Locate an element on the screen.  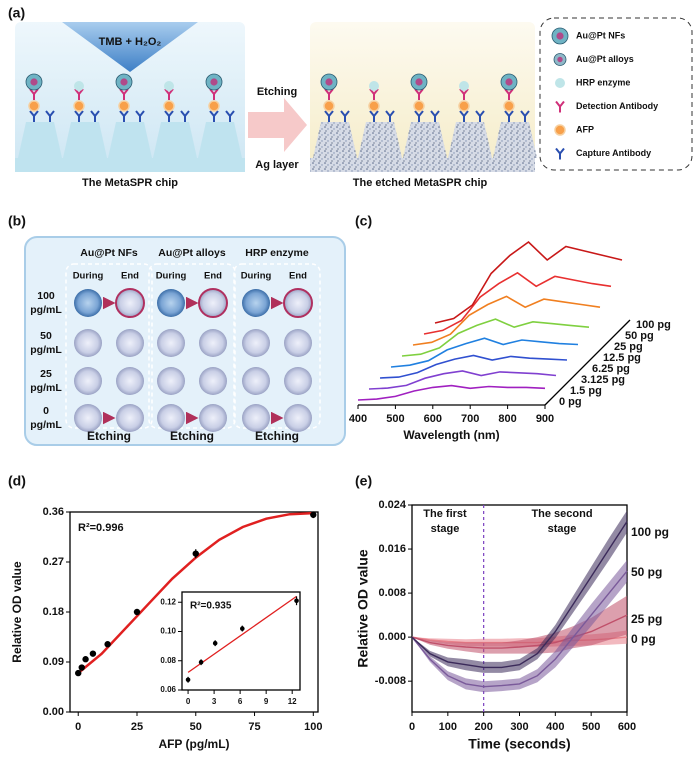
x-tick-label: 9 is located at coordinates (266, 701).